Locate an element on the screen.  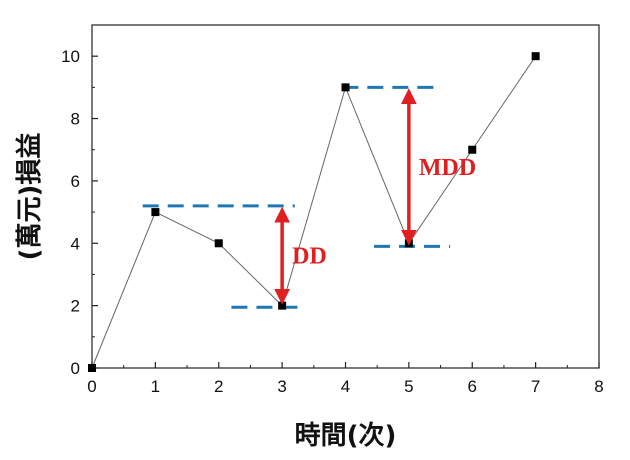
x-tick-label: 6 is located at coordinates (472, 386).